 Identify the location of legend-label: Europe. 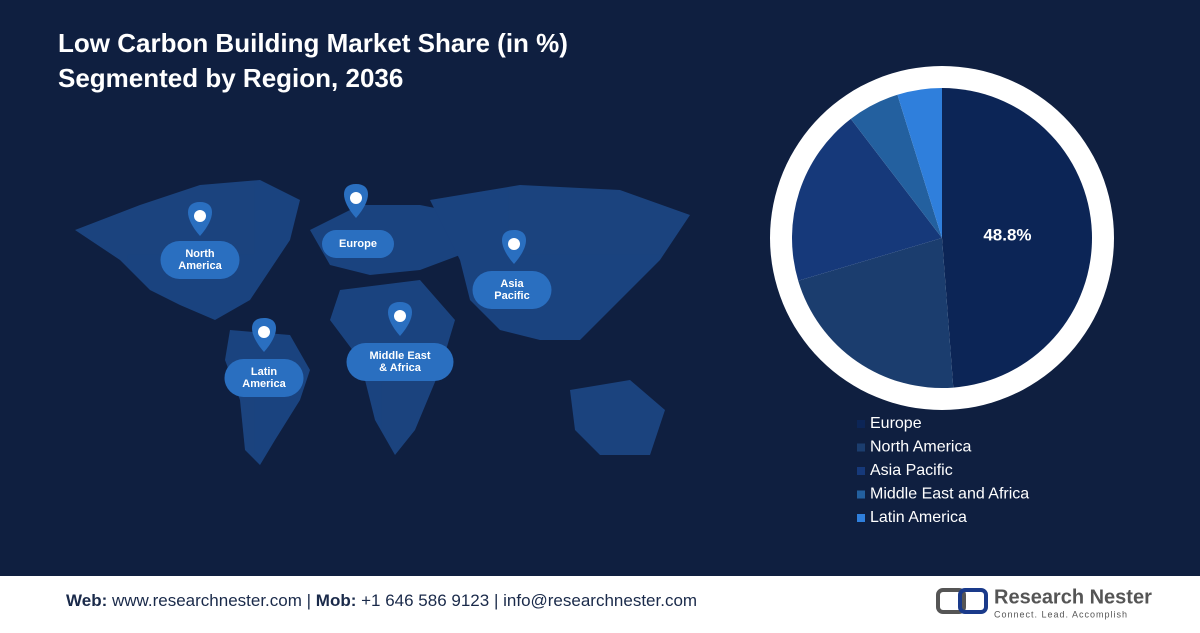
(896, 423).